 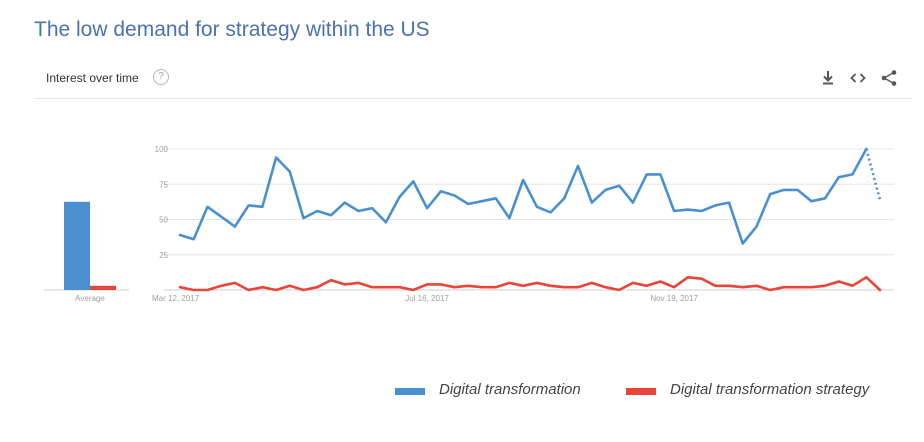 I want to click on y-tick-label-75: 75, so click(x=163, y=184).